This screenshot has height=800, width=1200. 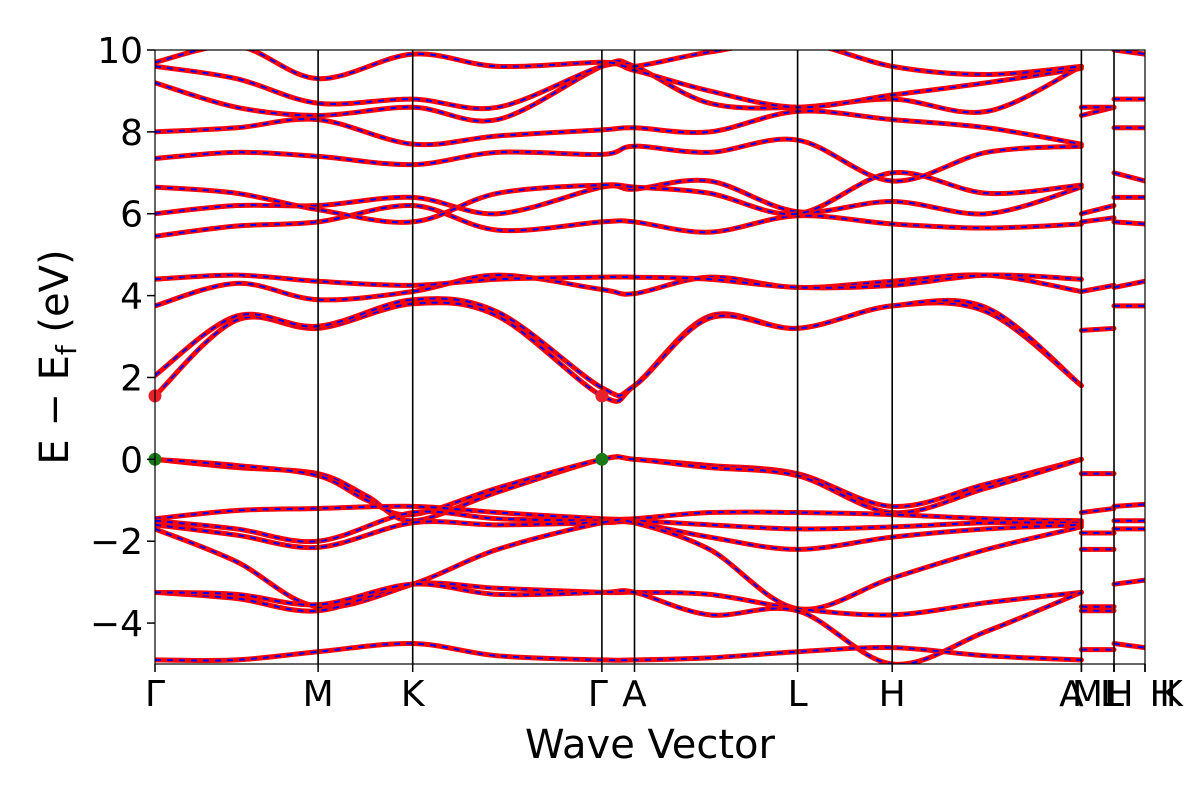 What do you see at coordinates (131, 378) in the screenshot?
I see `y-tick-label: 2` at bounding box center [131, 378].